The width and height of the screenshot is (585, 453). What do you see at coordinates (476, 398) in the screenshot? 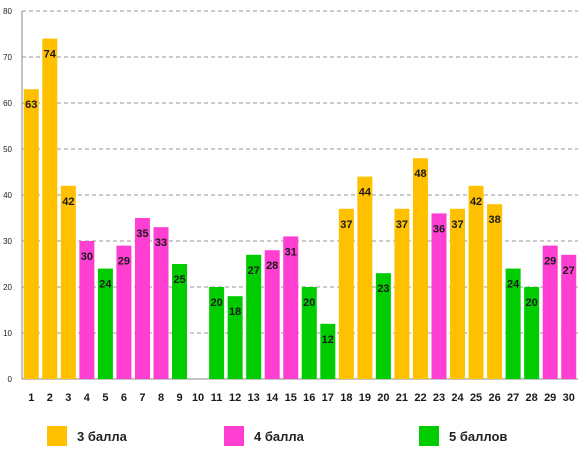
I see `x-tick-label: 25` at bounding box center [476, 398].